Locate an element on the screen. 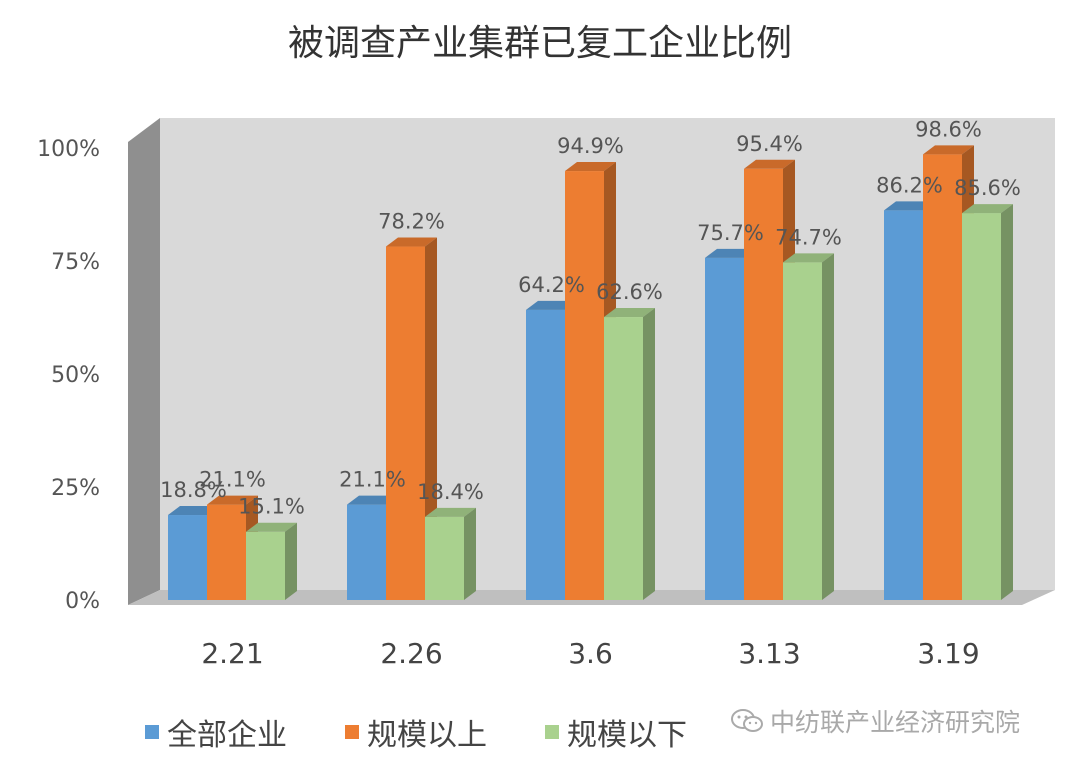 The width and height of the screenshot is (1080, 769). watermark-text: 中纺联产业经济研究院 is located at coordinates (895, 722).